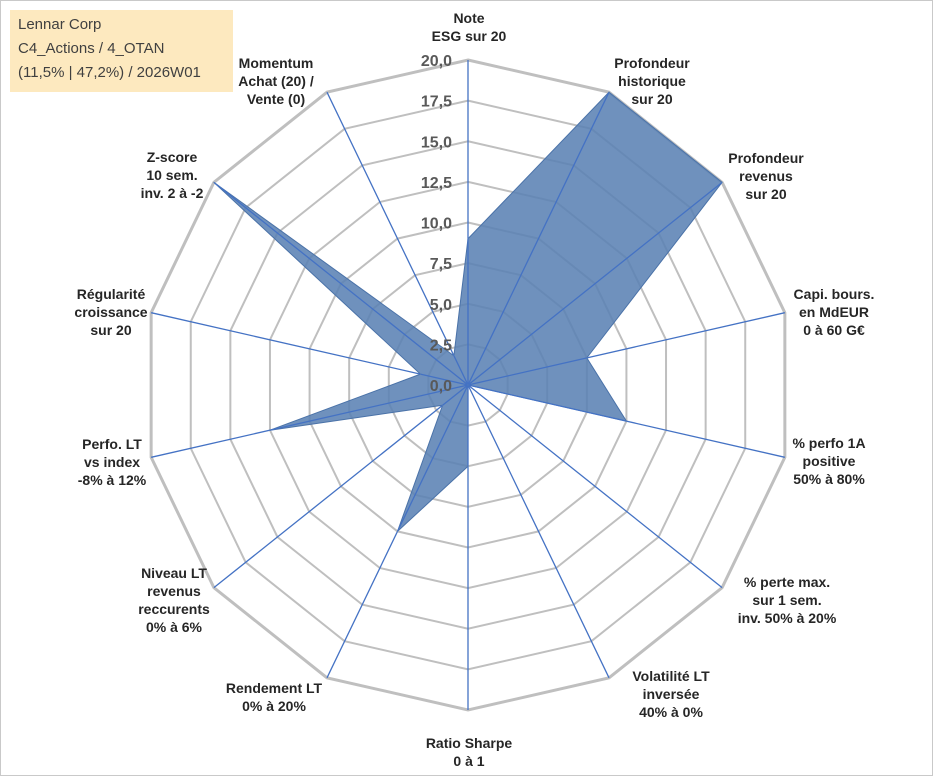 Image resolution: width=933 pixels, height=776 pixels. What do you see at coordinates (436, 142) in the screenshot?
I see `tick-label: 15,0` at bounding box center [436, 142].